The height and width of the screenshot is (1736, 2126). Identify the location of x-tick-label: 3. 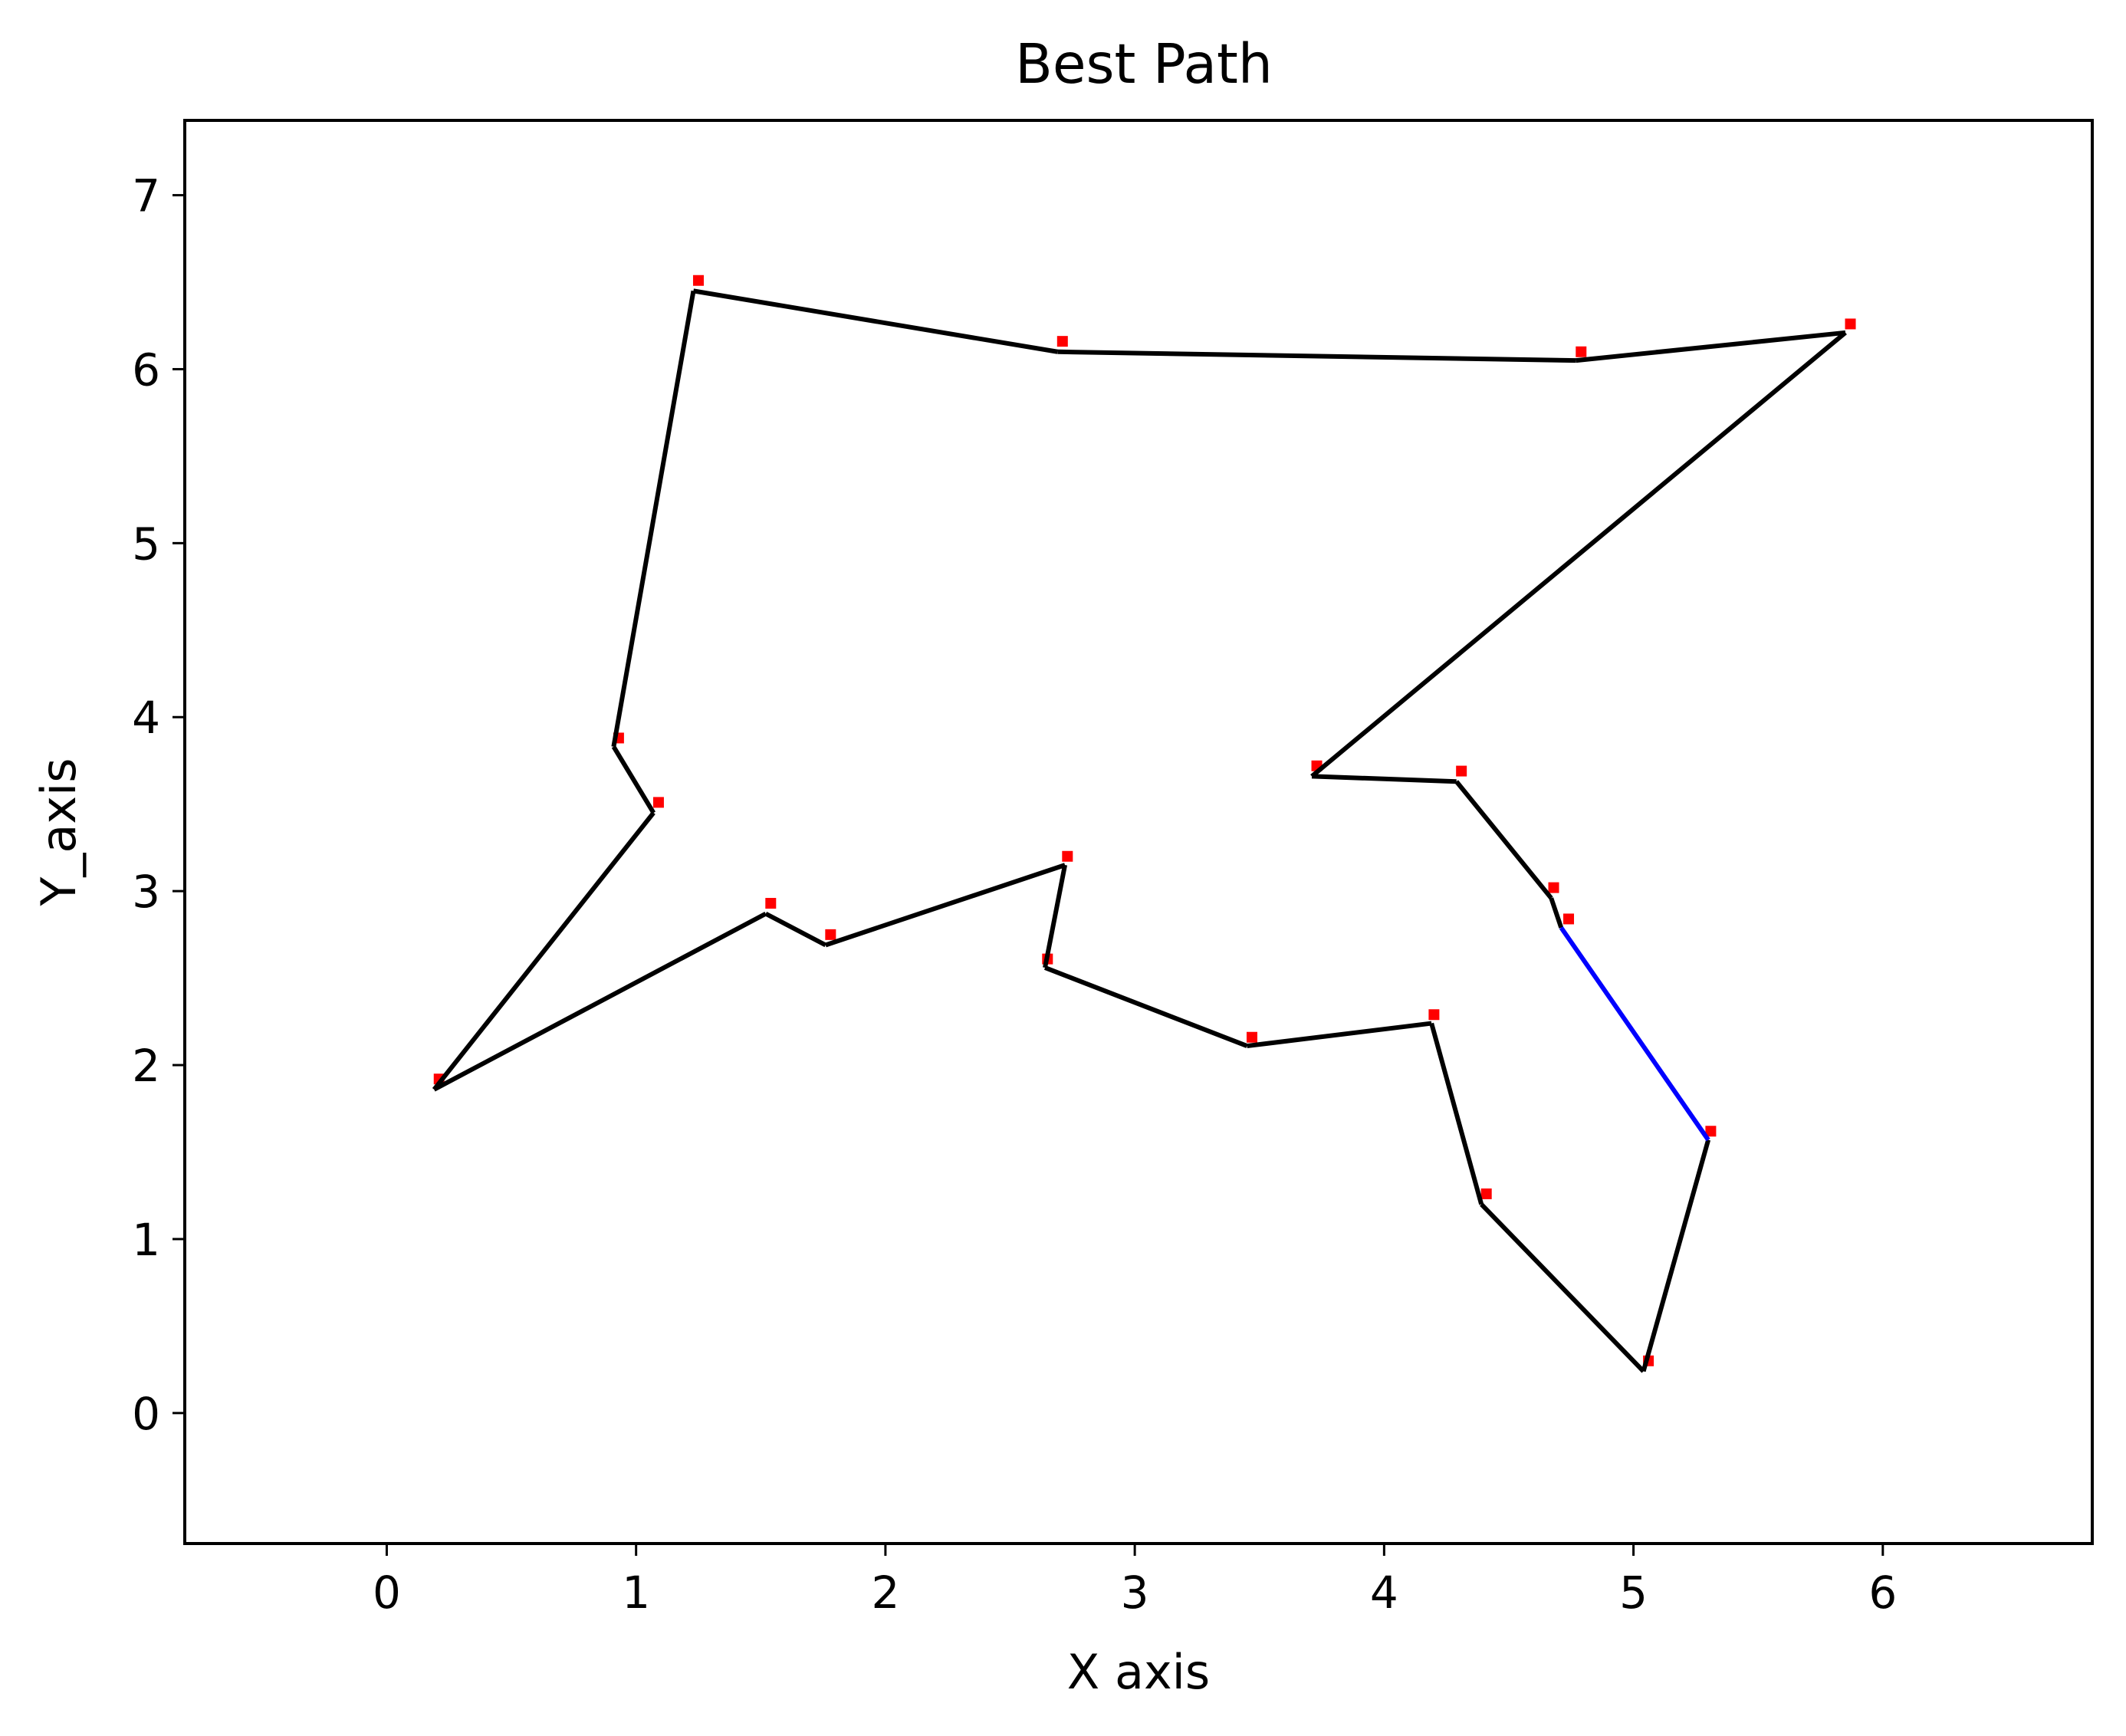
(1135, 1593).